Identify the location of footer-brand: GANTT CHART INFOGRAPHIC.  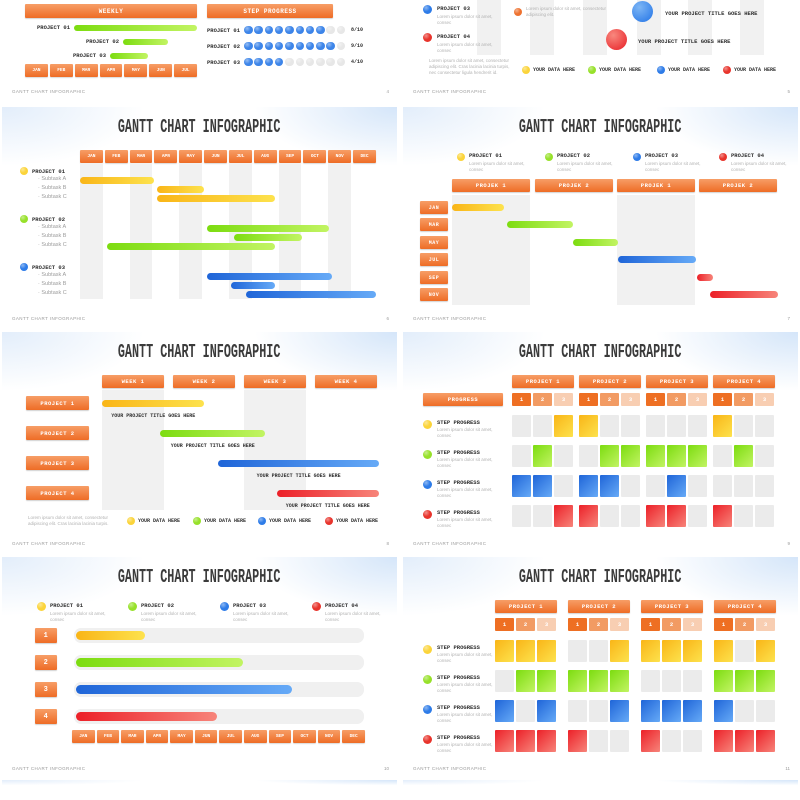
(49, 91).